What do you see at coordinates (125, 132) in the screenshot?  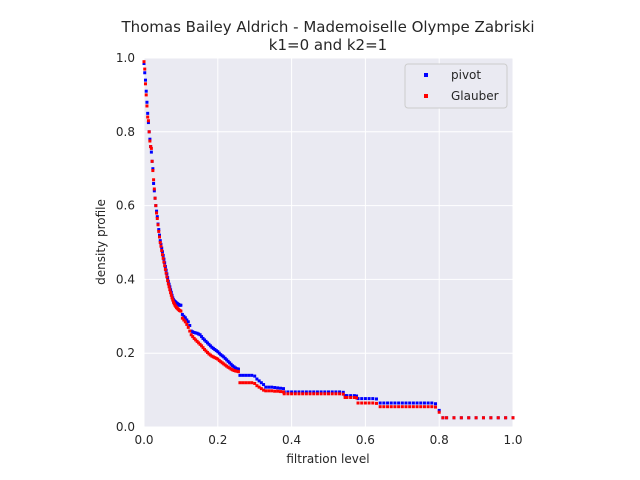 I see `y-tick-label: 0.8` at bounding box center [125, 132].